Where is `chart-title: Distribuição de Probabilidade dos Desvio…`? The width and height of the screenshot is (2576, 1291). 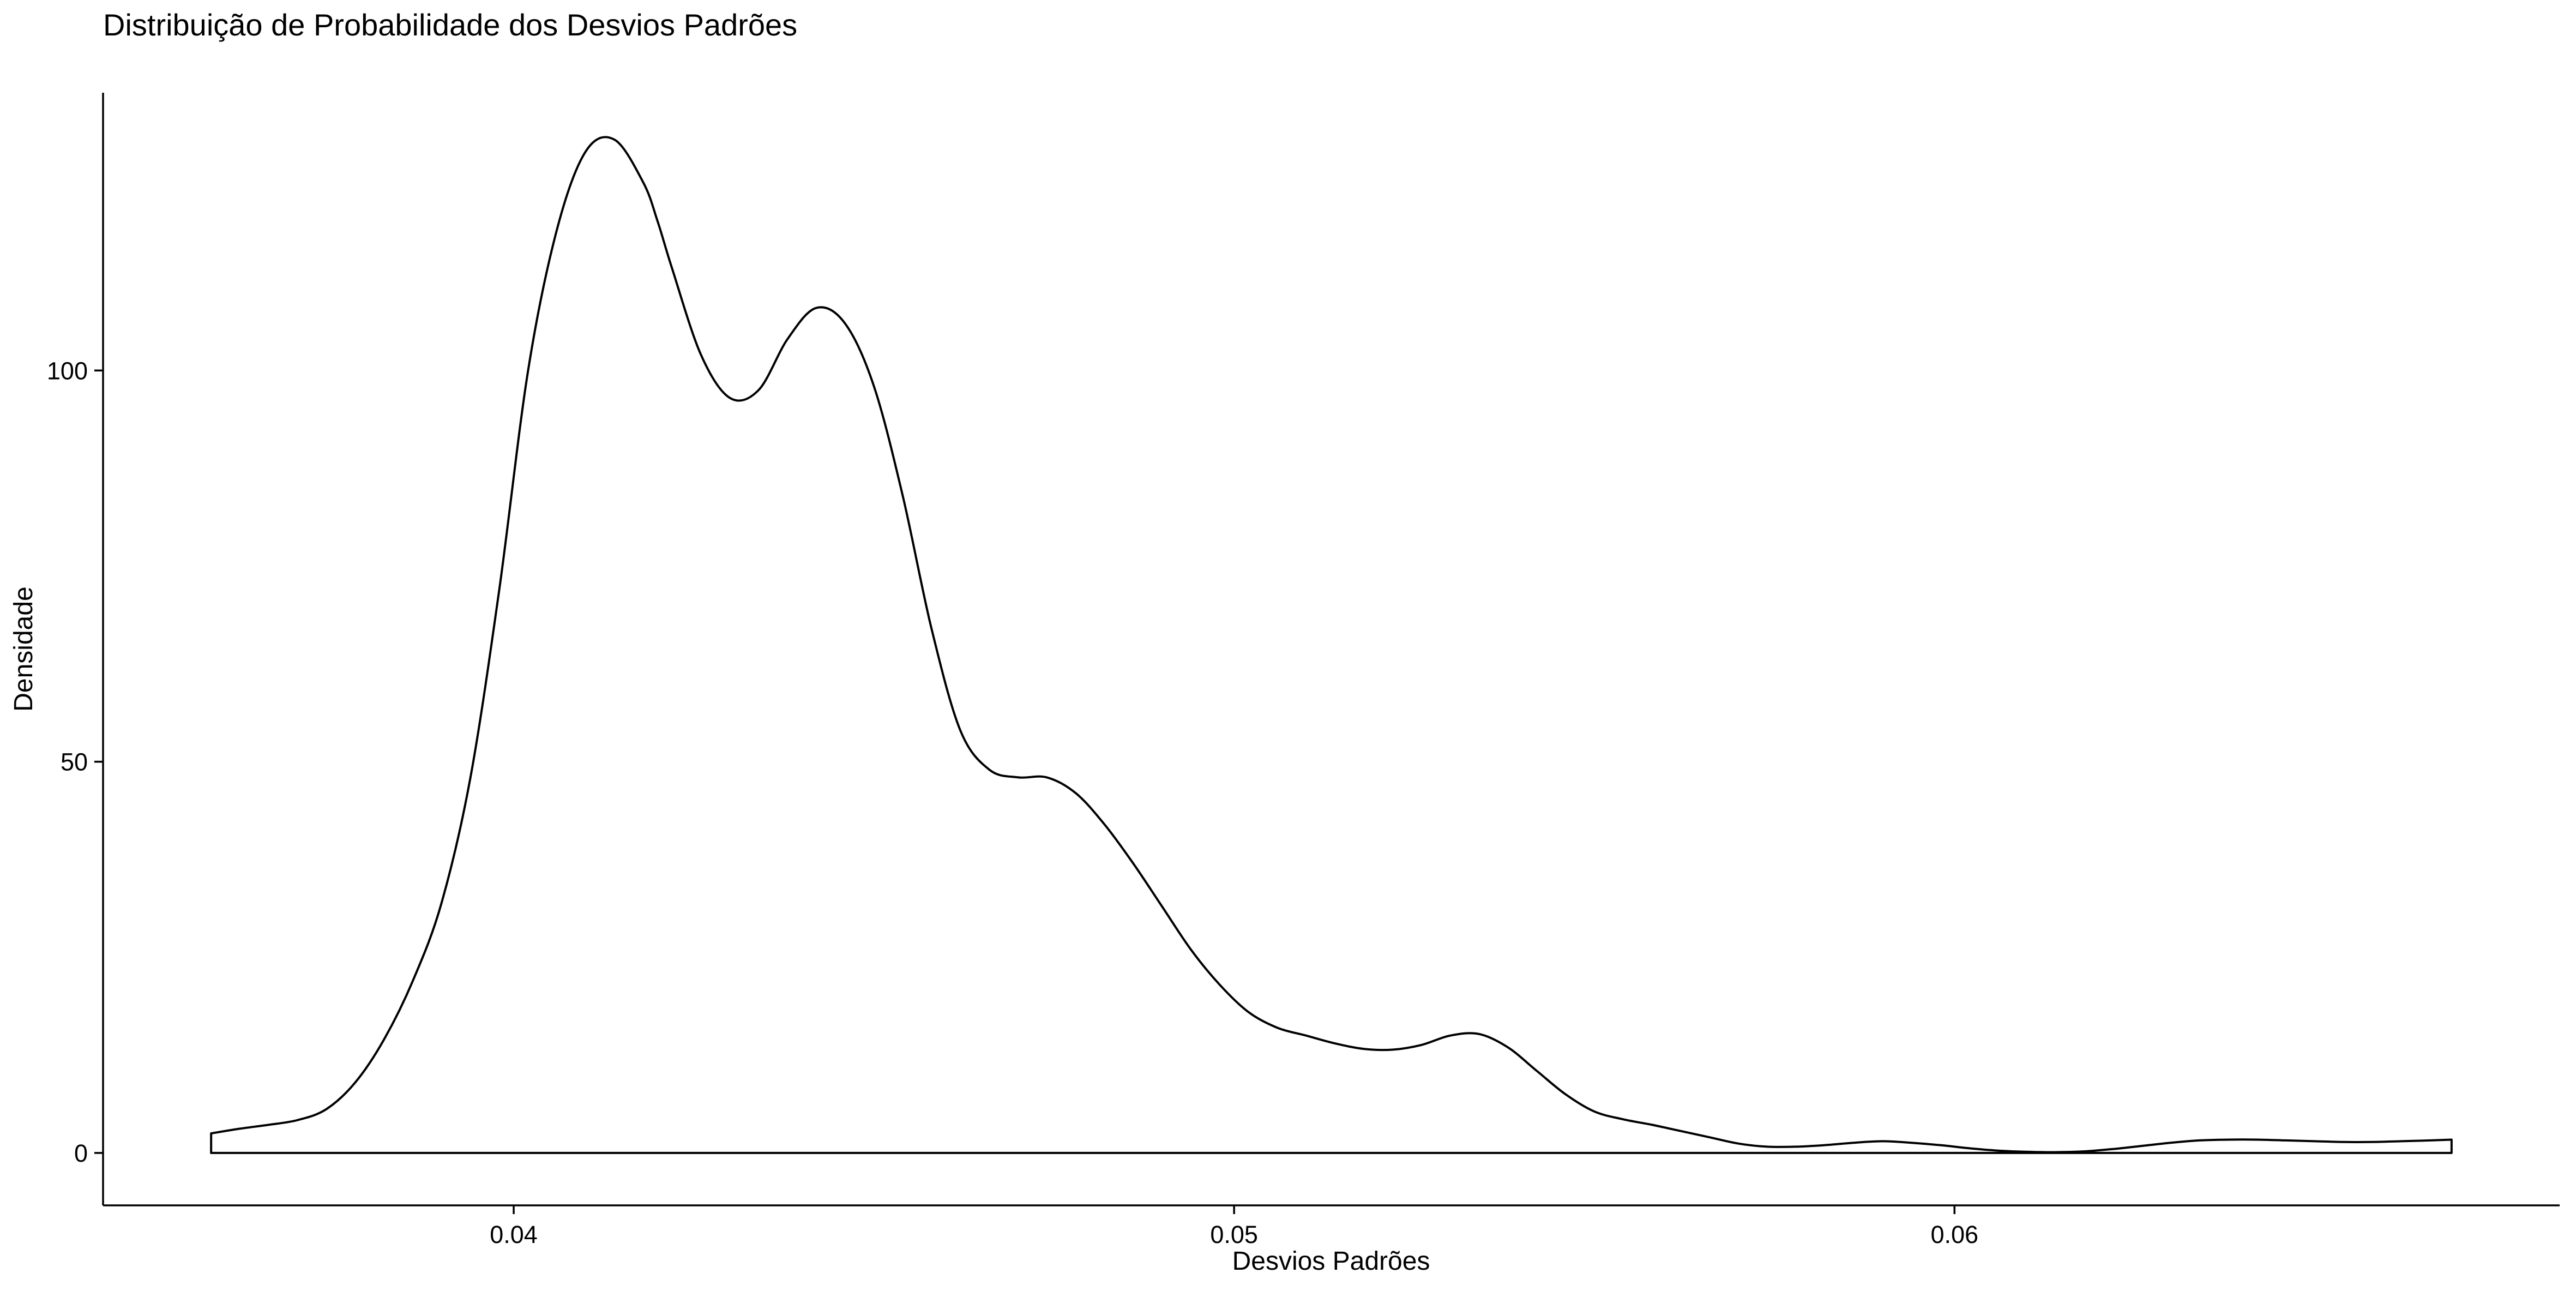 chart-title: Distribuição de Probabilidade dos Desvio… is located at coordinates (450, 25).